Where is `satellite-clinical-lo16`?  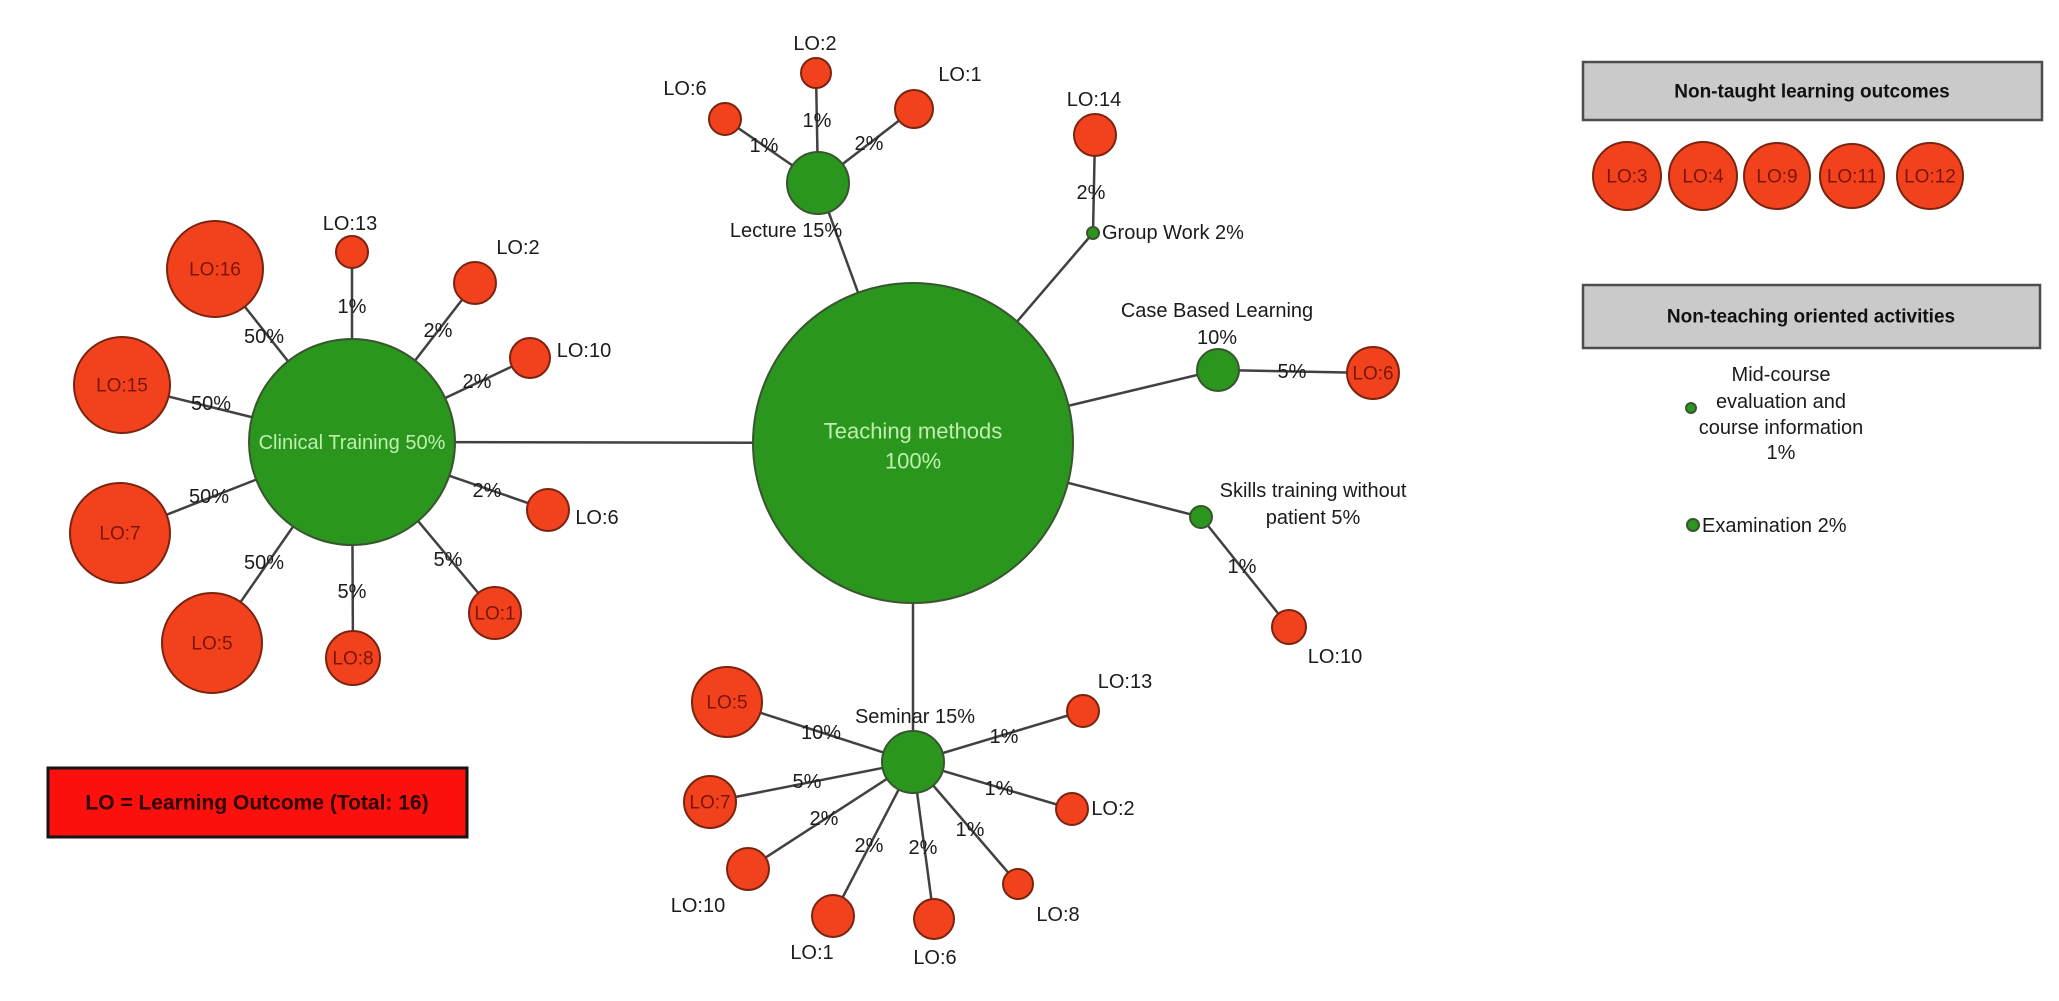 satellite-clinical-lo16 is located at coordinates (215, 269).